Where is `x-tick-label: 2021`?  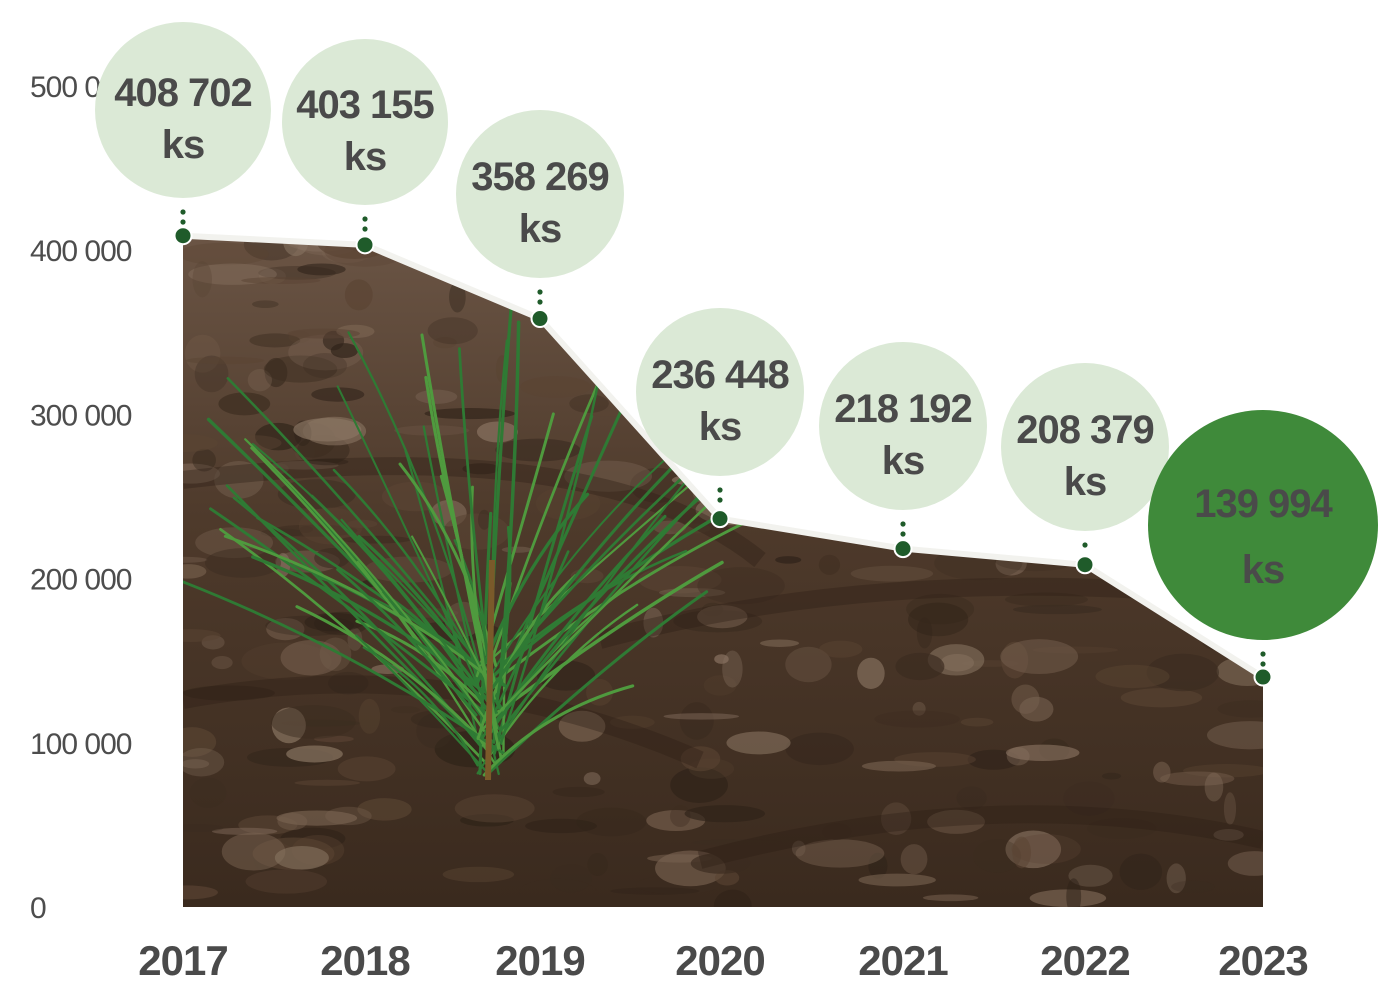 x-tick-label: 2021 is located at coordinates (903, 960).